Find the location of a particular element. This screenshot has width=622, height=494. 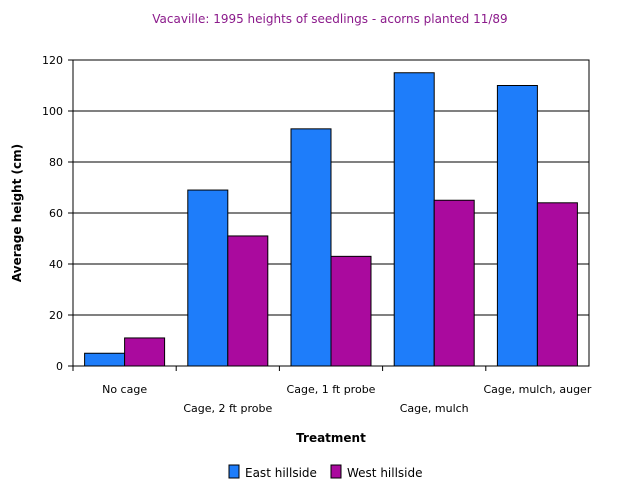

y-tick-label: 0 is located at coordinates (59, 366).